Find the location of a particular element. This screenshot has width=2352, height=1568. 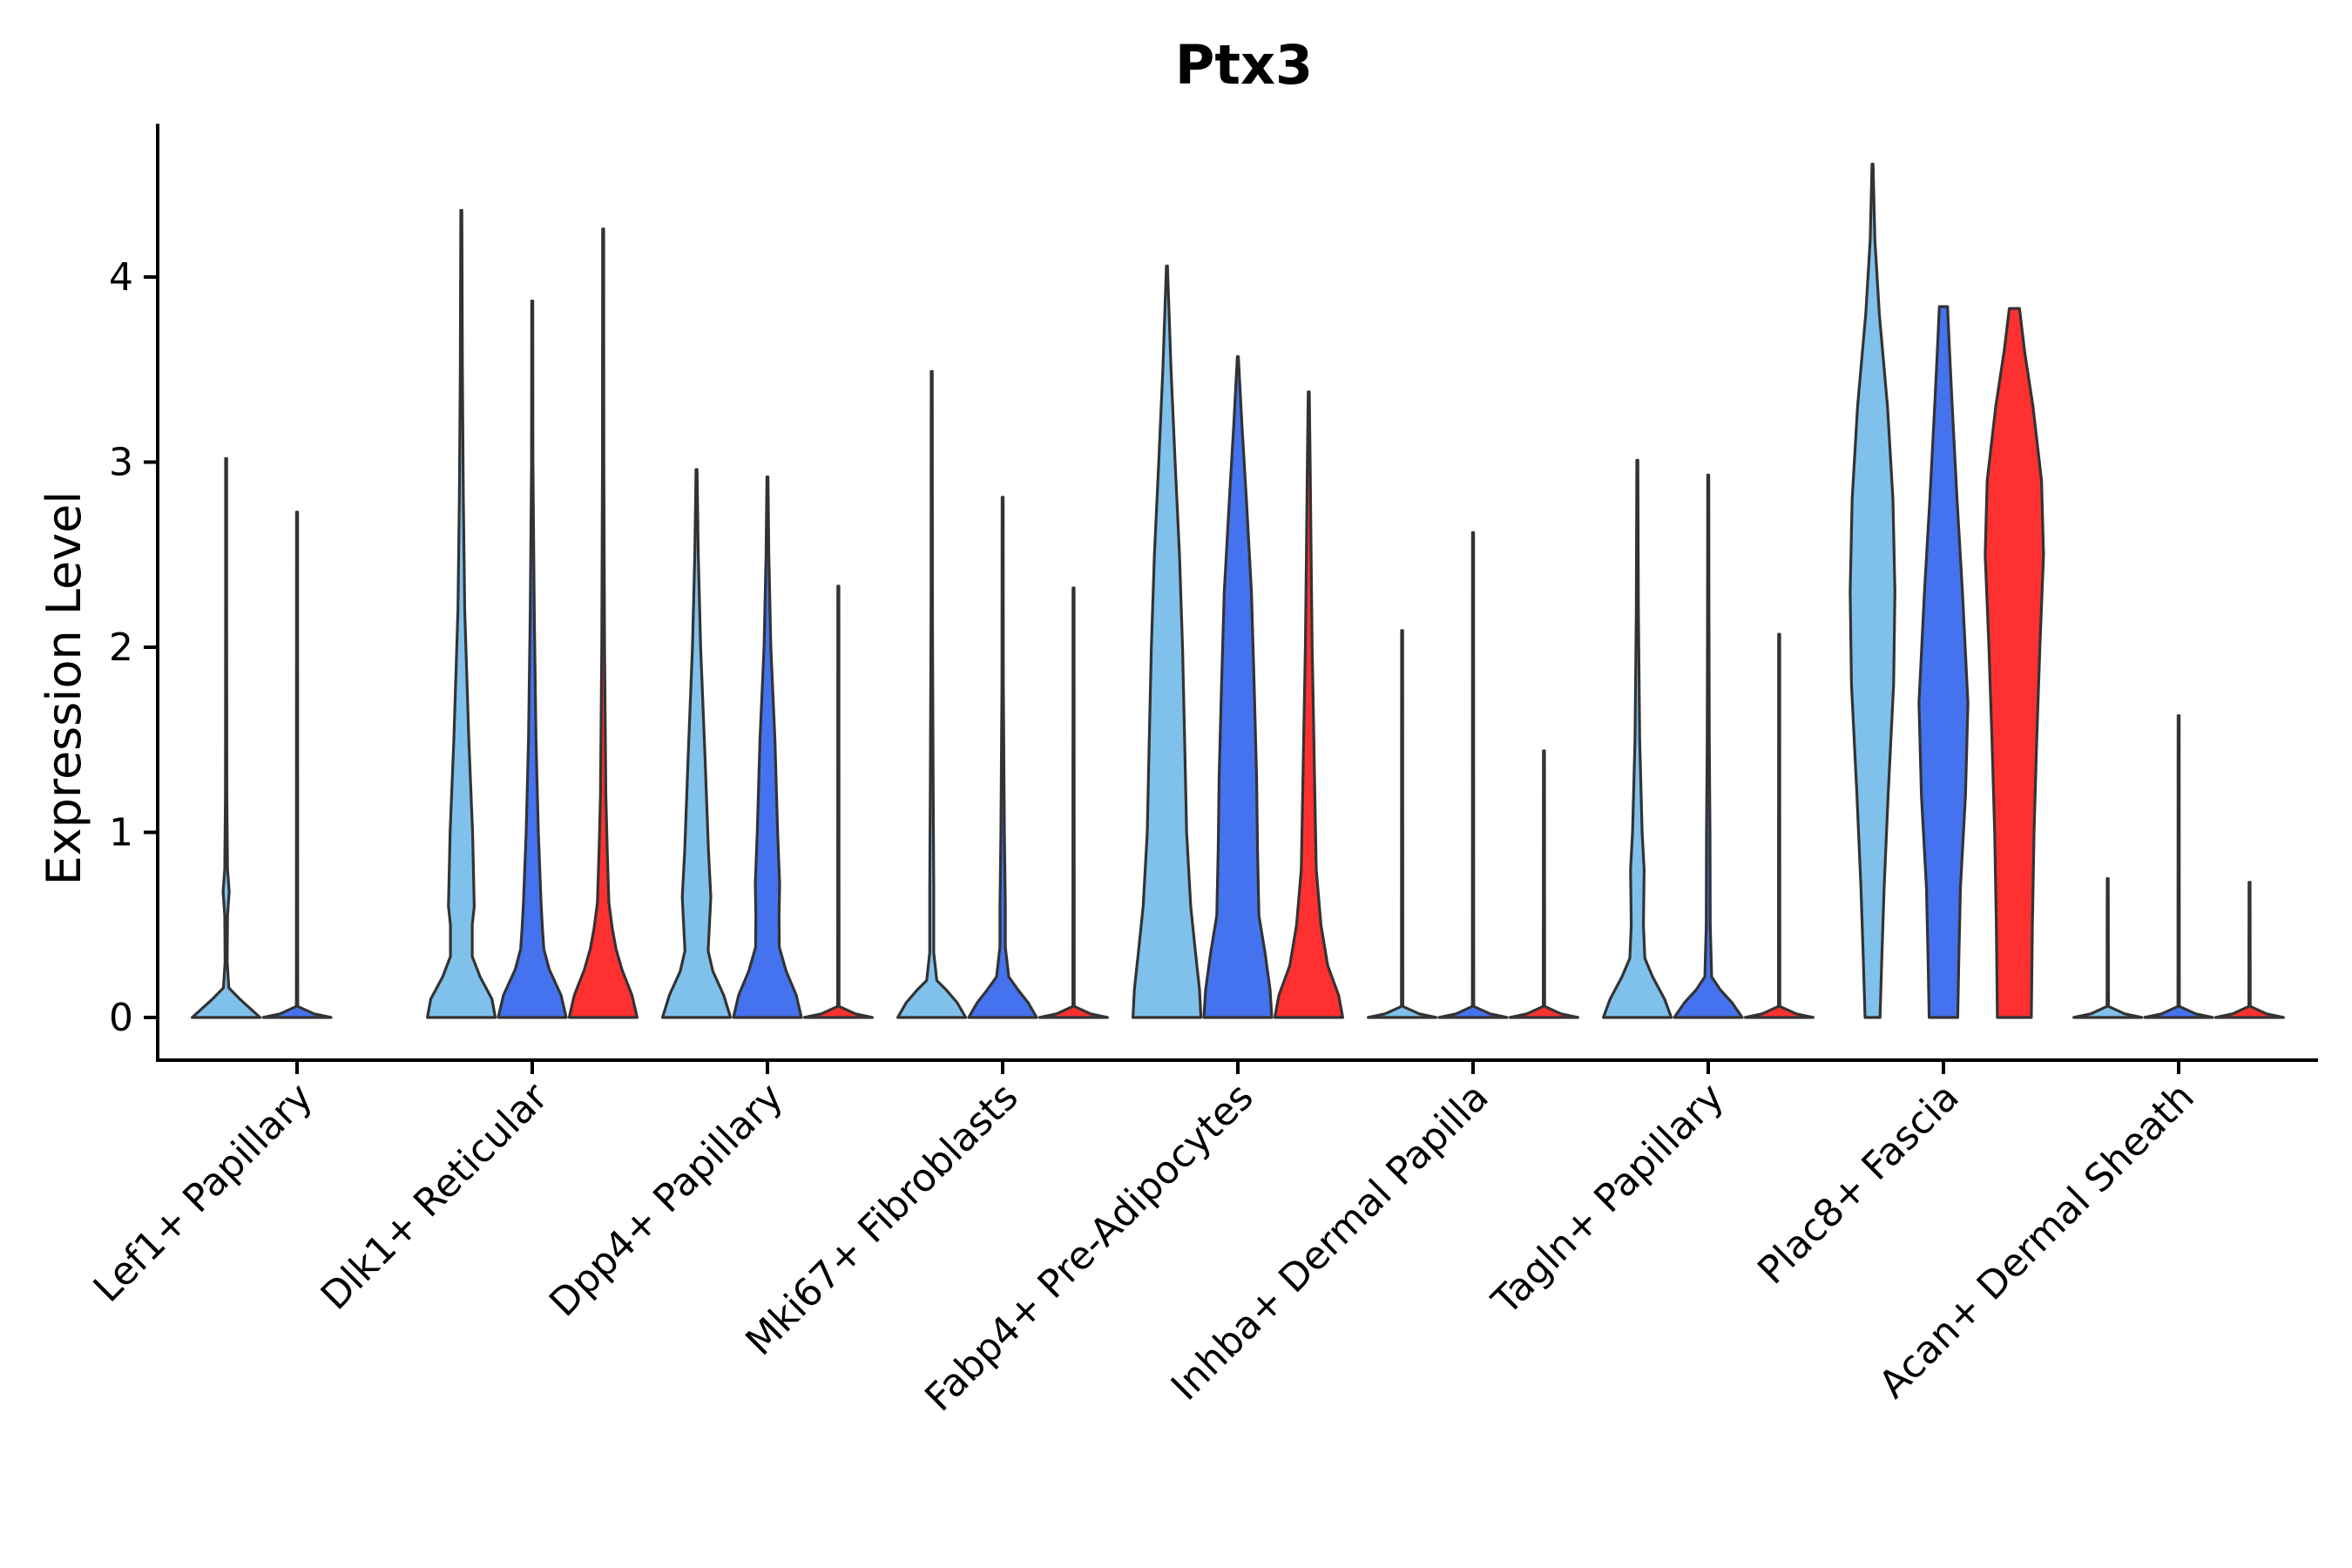

y-axis-label: Expression Level is located at coordinates (64, 688).